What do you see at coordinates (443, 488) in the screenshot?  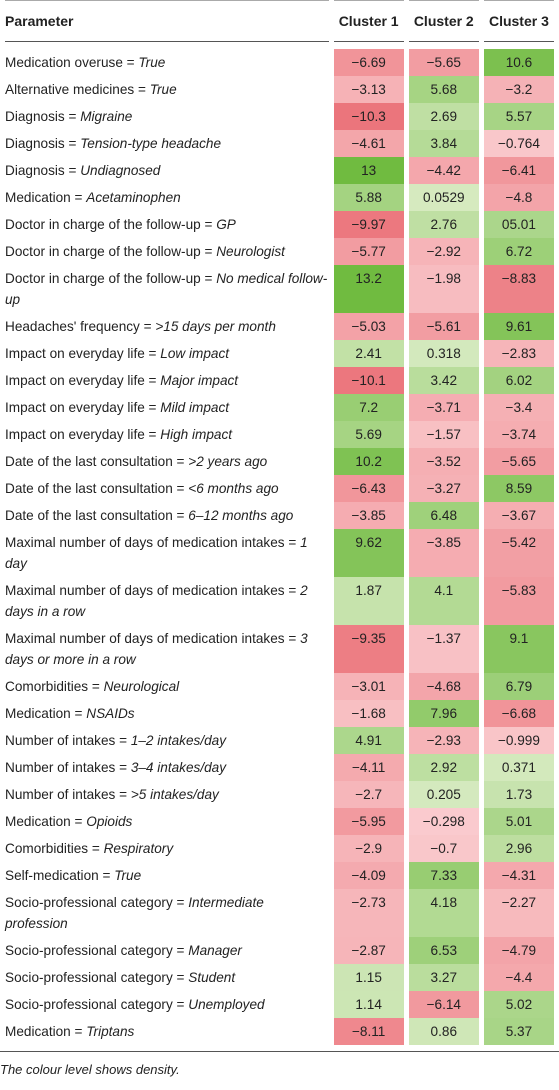 I see `value-cell: −3.27` at bounding box center [443, 488].